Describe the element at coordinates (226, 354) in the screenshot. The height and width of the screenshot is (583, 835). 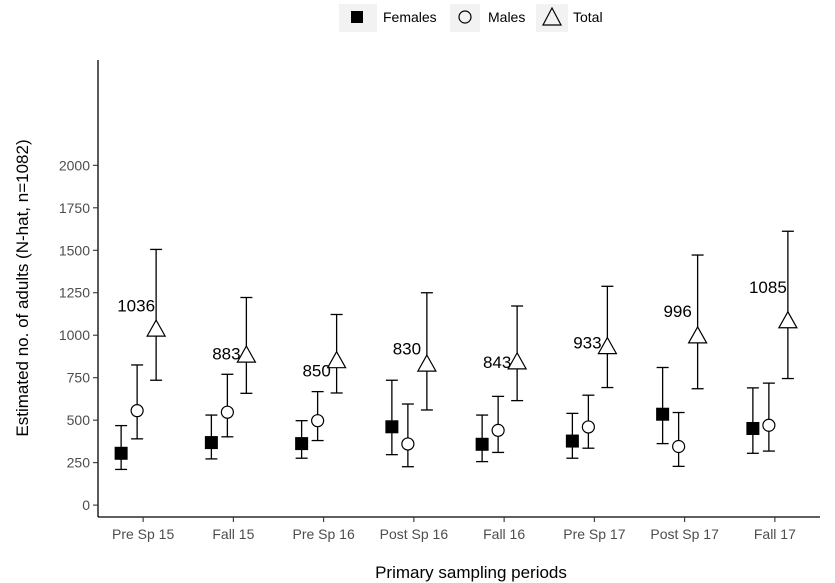
I see `total-value-label: 883` at that location.